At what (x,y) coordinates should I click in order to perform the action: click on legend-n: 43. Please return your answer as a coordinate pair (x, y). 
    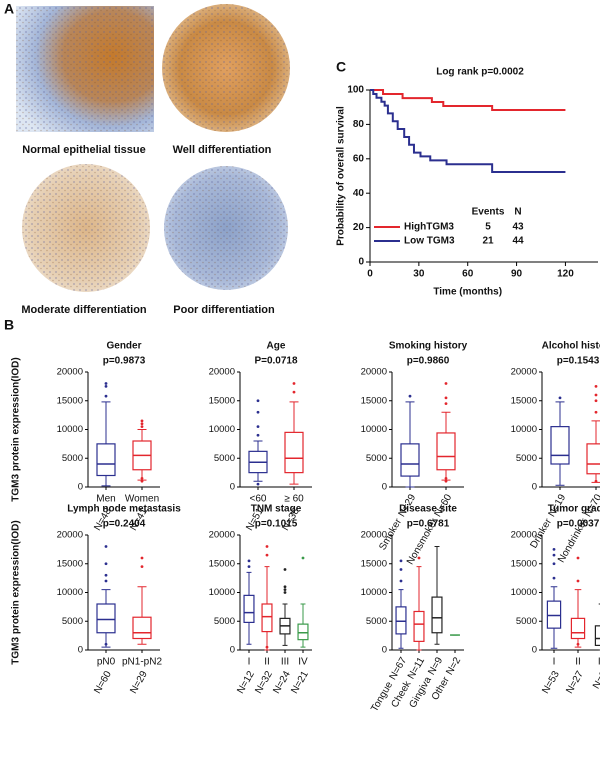
    Looking at the image, I should click on (518, 227).